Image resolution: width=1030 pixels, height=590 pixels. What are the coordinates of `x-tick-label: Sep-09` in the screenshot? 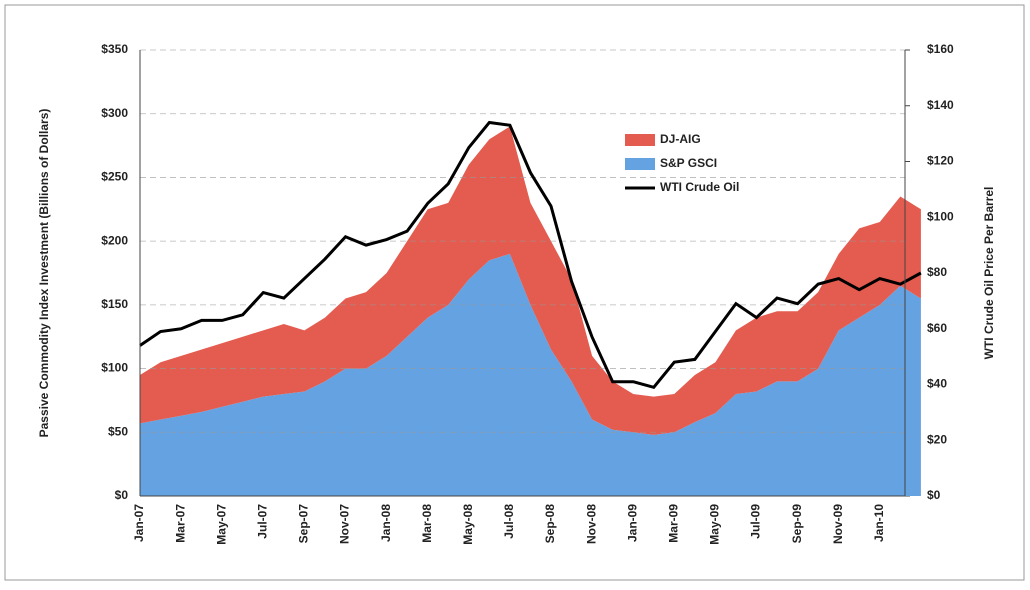 It's located at (797, 524).